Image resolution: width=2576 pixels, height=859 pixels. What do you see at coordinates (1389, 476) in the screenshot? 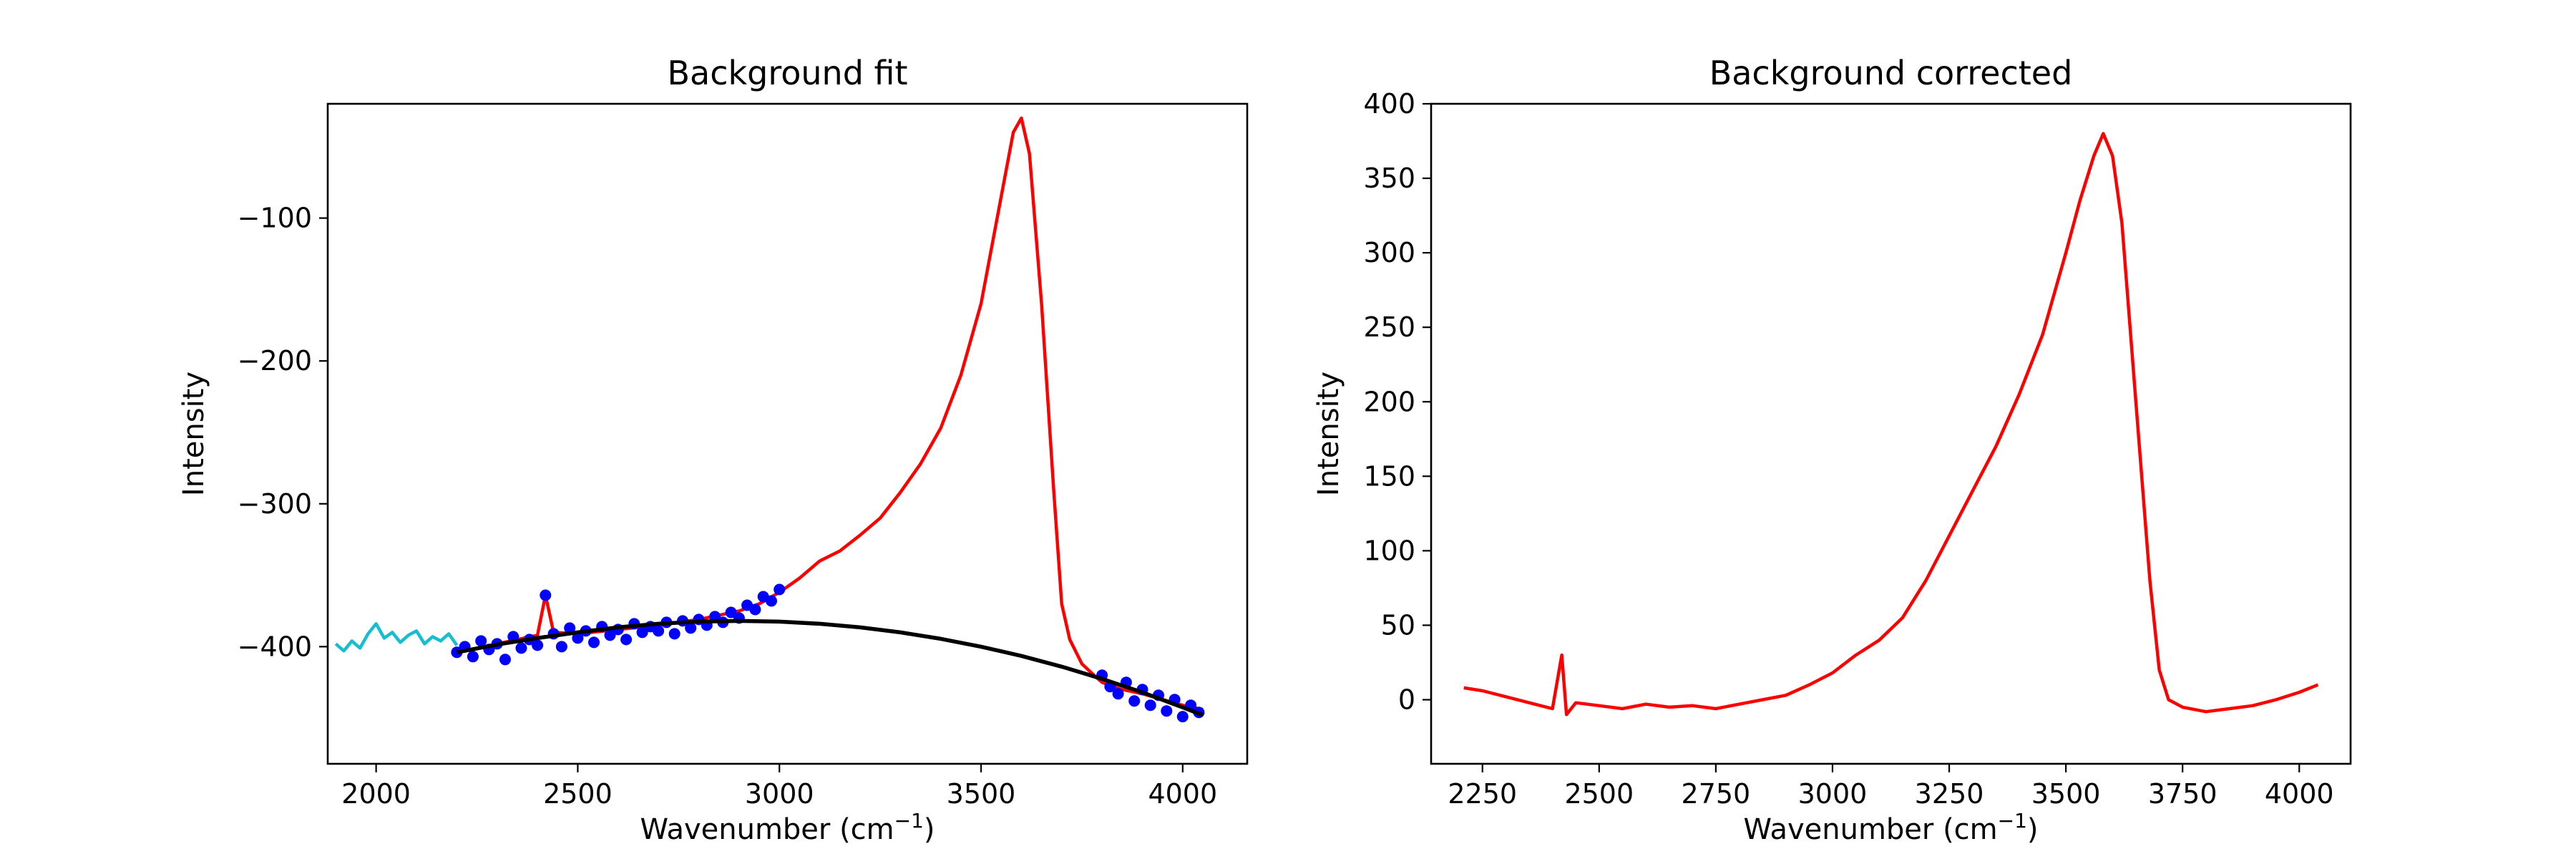
I see `y-tick-label: 150` at bounding box center [1389, 476].